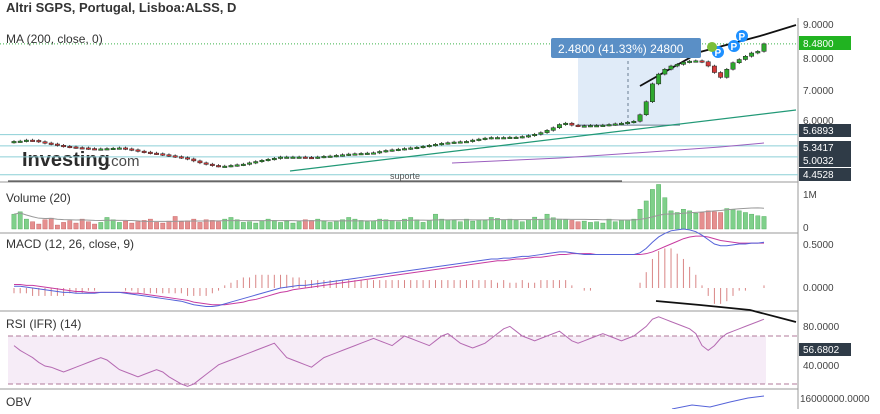  I want to click on volume-axis: 1M 0, so click(810, 212).